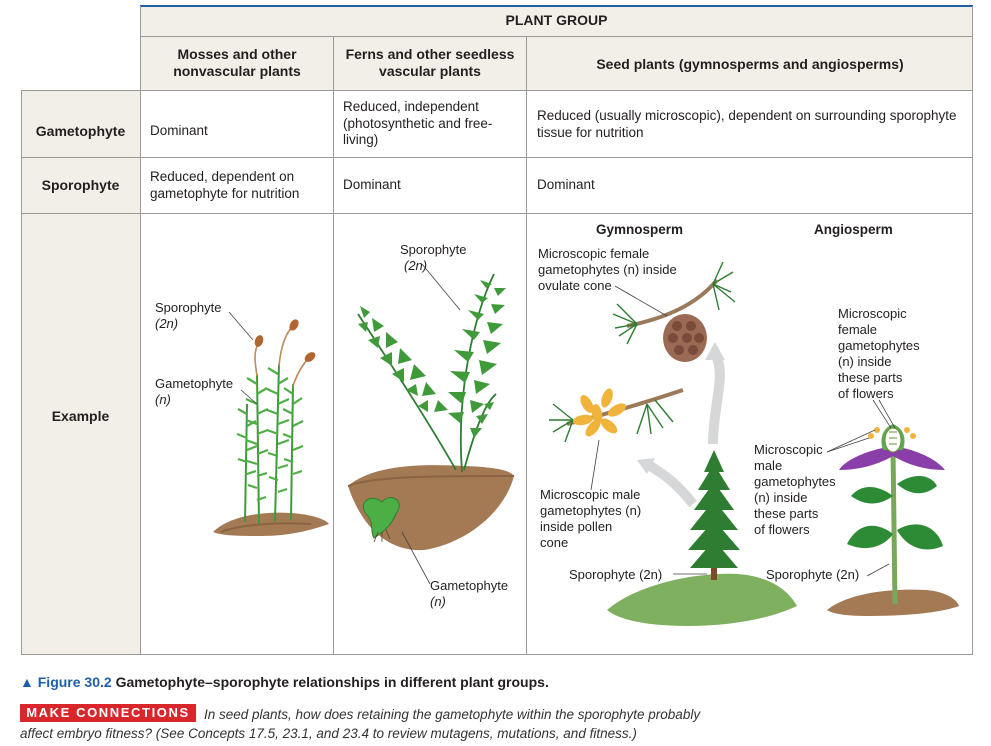 The image size is (991, 746). What do you see at coordinates (554, 542) in the screenshot?
I see `gymno-male-label-4: cone` at bounding box center [554, 542].